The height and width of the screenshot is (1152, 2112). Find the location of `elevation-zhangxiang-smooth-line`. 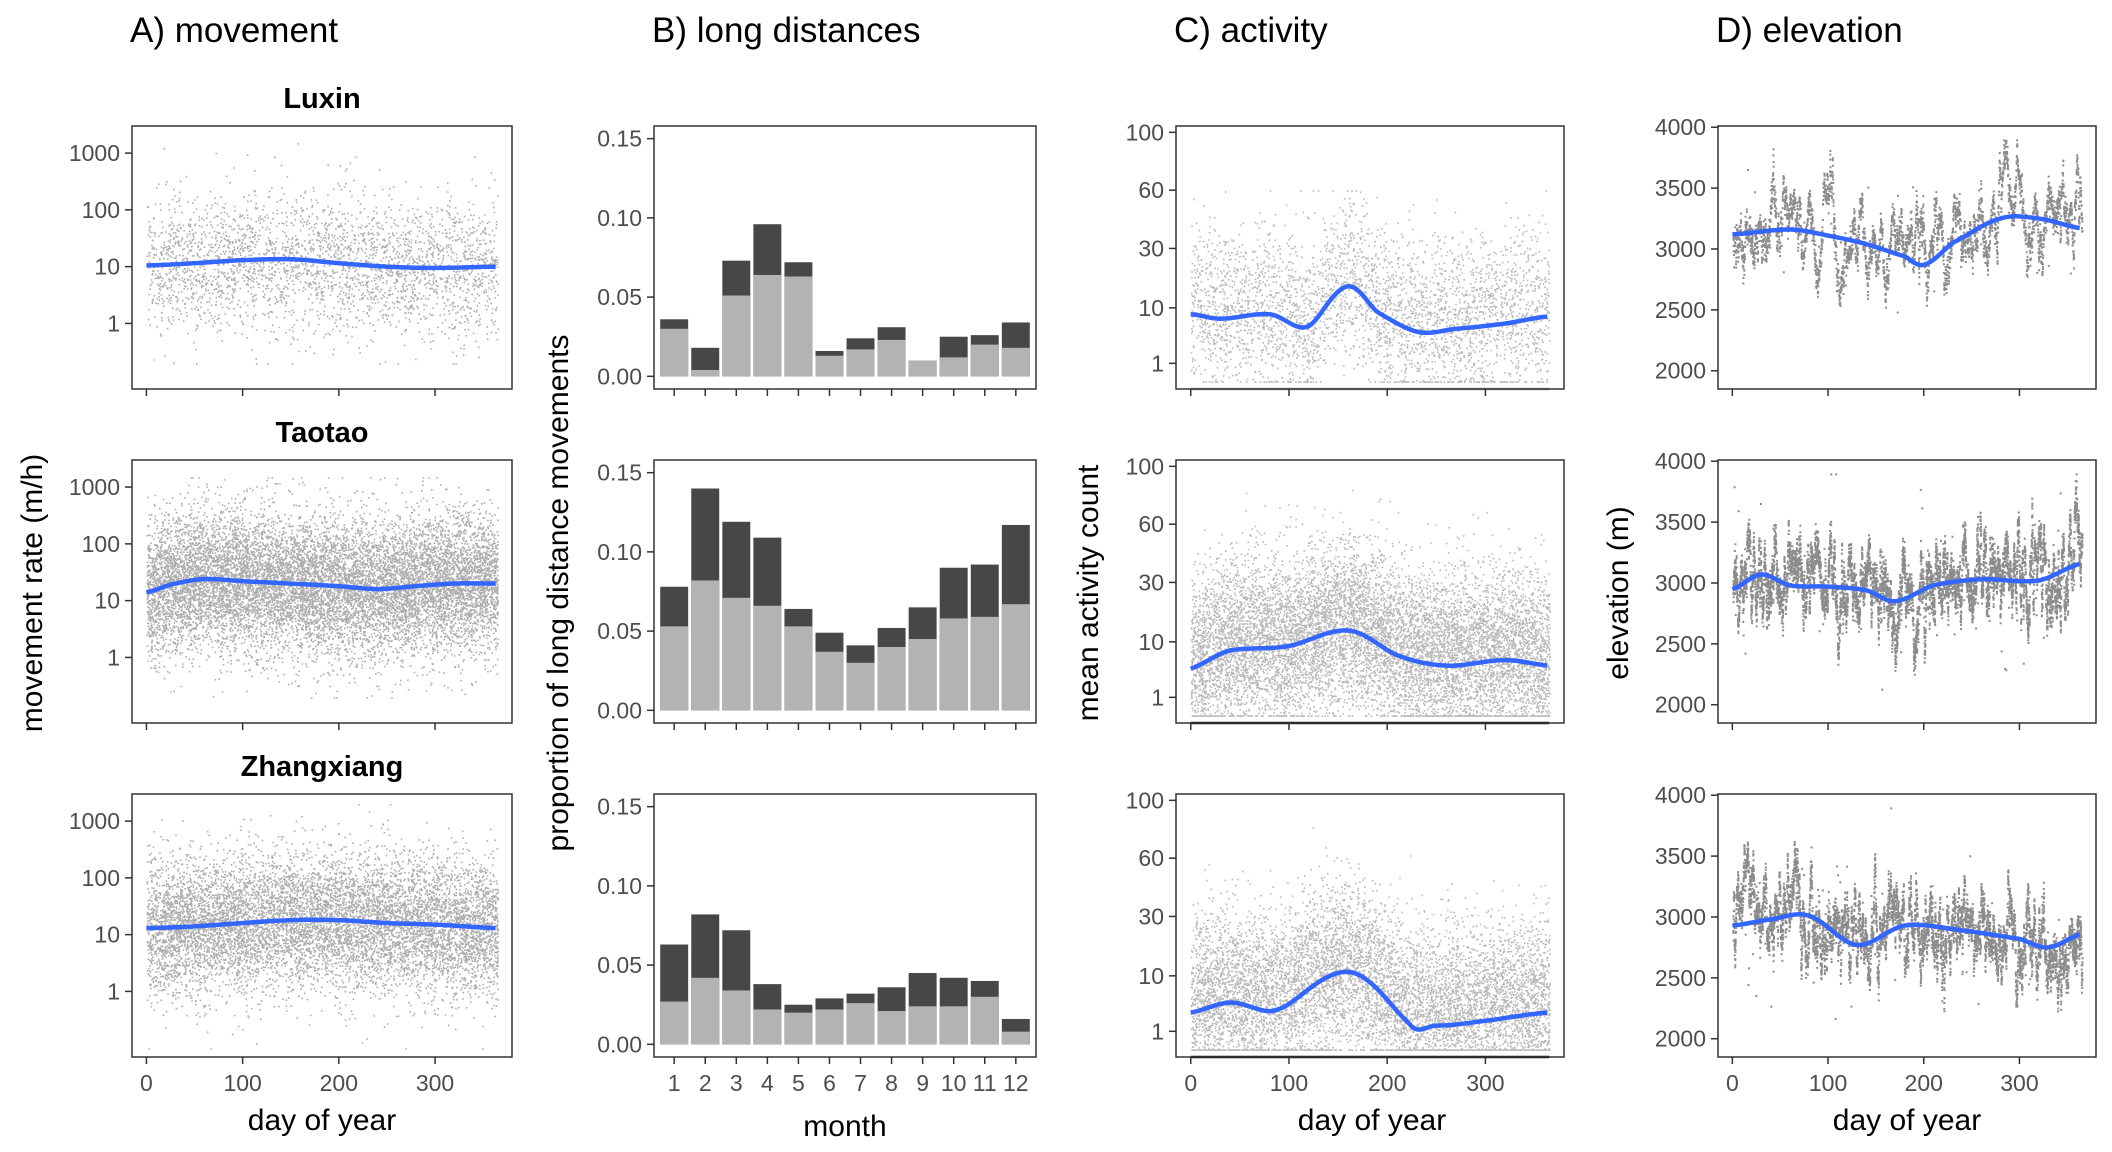

elevation-zhangxiang-smooth-line is located at coordinates (1906, 931).